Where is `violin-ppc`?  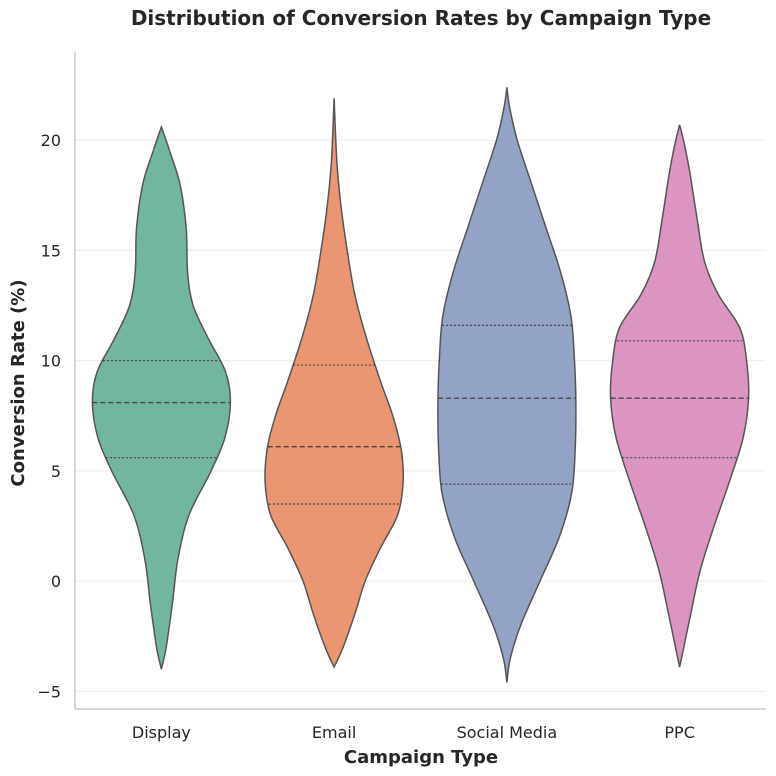
violin-ppc is located at coordinates (679, 396).